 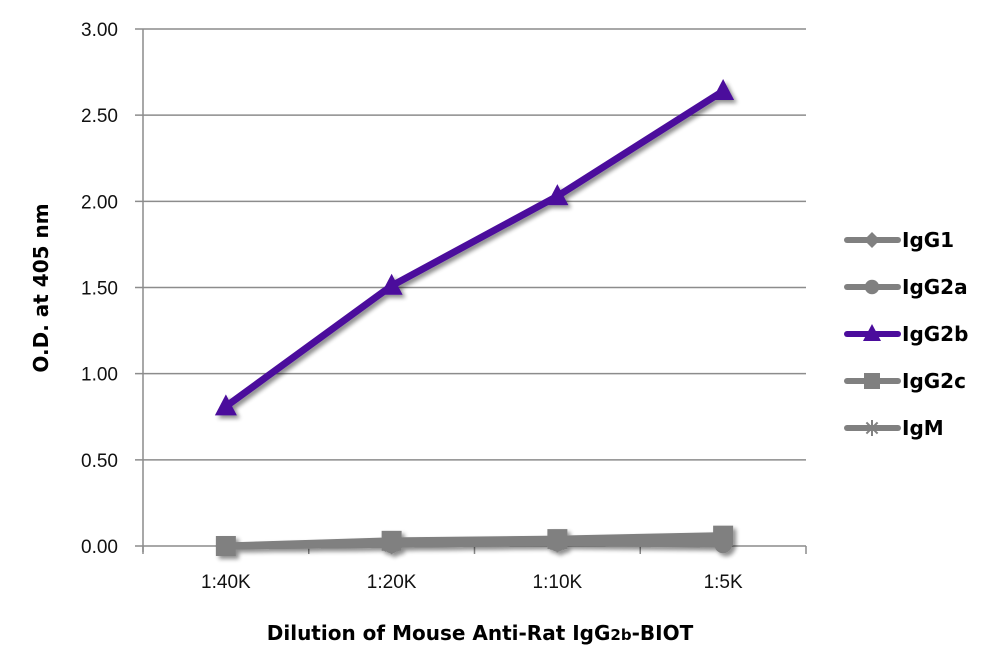 What do you see at coordinates (99, 30) in the screenshot?
I see `y-tick-label: 3.00` at bounding box center [99, 30].